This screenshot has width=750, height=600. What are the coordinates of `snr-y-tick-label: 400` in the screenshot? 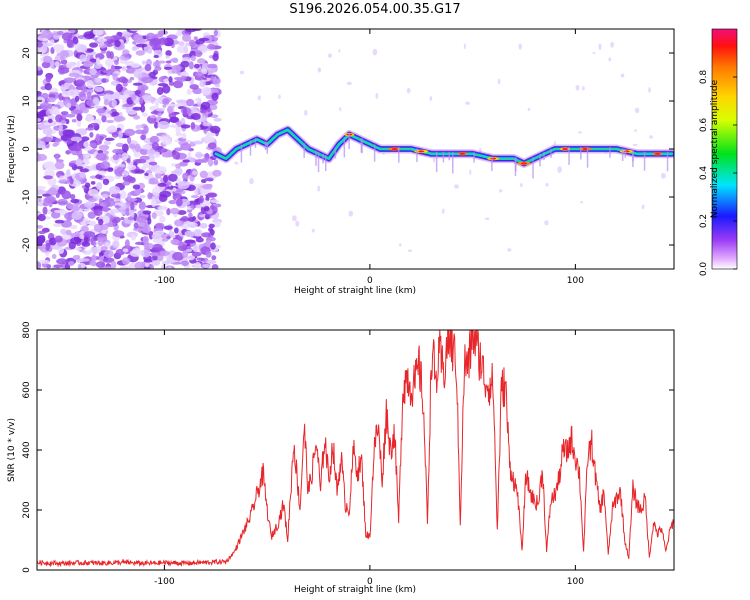 It's located at (27, 449).